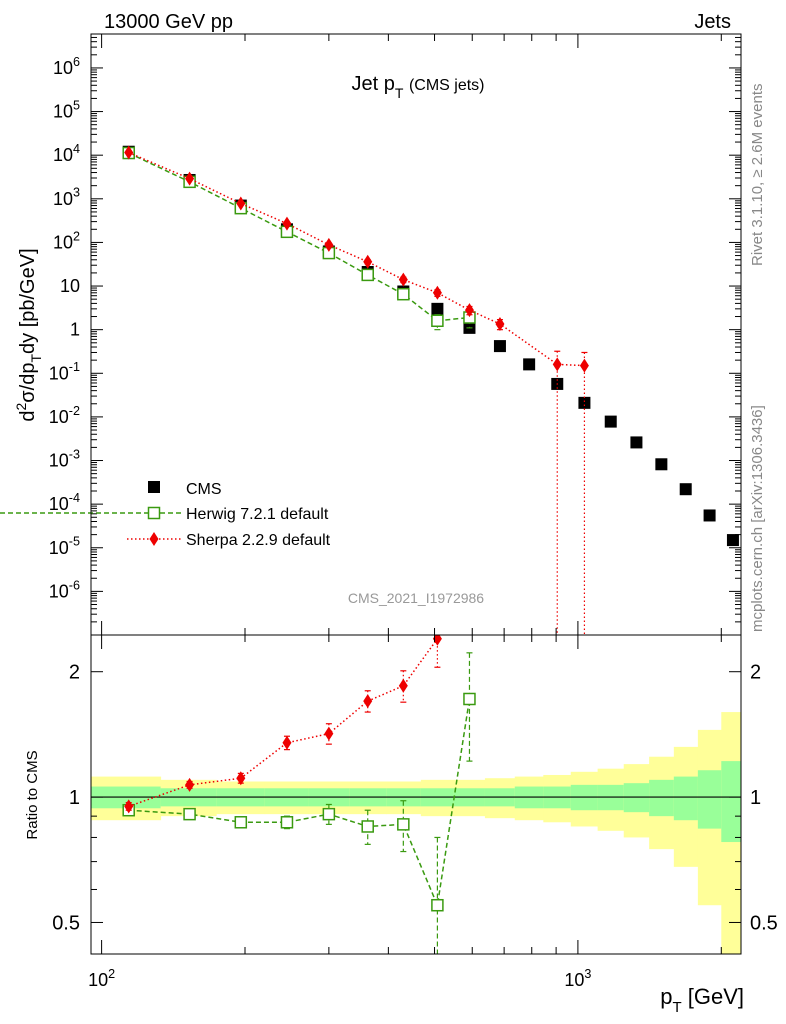 Image resolution: width=786 pixels, height=1024 pixels. I want to click on main-ytick-label: 10⁻³, so click(64, 458).